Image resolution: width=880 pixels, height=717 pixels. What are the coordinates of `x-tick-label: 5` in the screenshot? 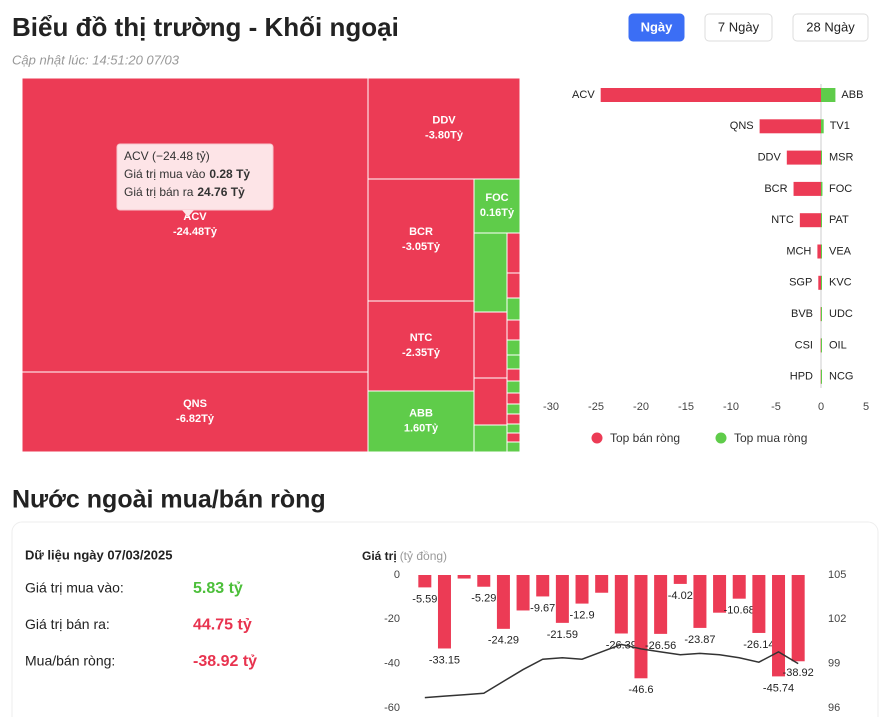 It's located at (866, 407).